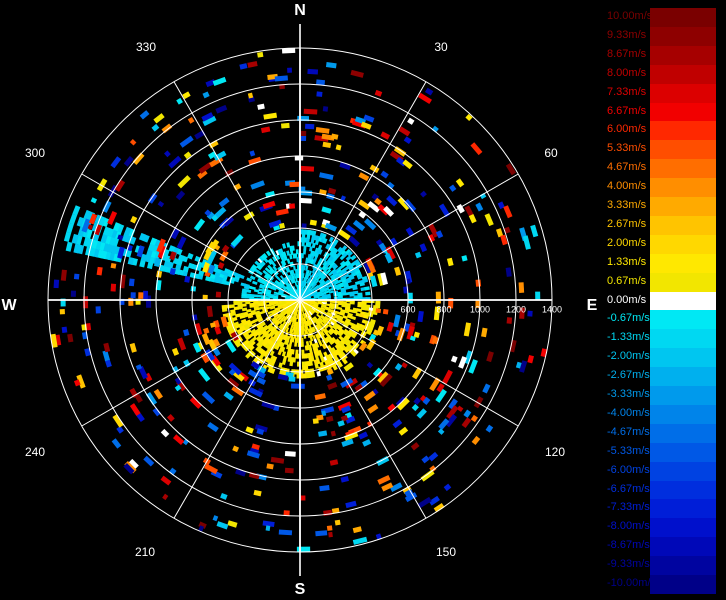 This screenshot has width=726, height=600. Describe the element at coordinates (660, 490) in the screenshot. I see `legend-row: -6.67m/s` at that location.